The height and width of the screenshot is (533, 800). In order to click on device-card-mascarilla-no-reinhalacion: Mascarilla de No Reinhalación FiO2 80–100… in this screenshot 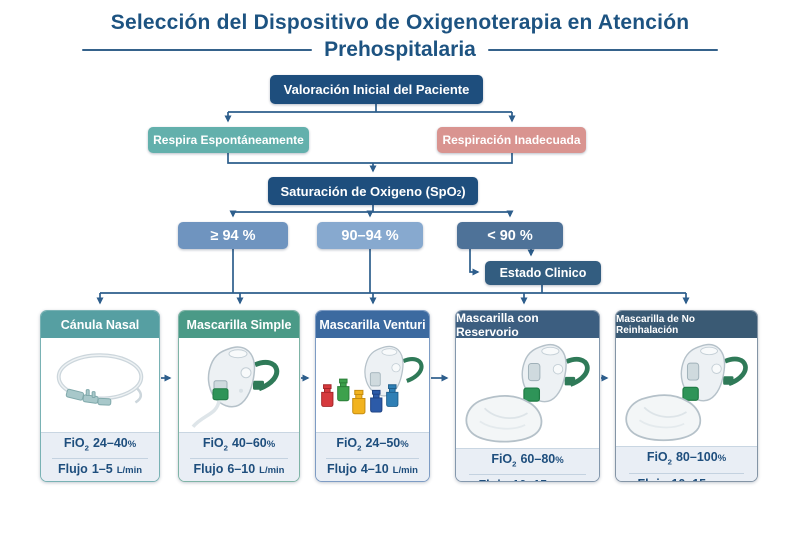, I will do `click(686, 396)`.